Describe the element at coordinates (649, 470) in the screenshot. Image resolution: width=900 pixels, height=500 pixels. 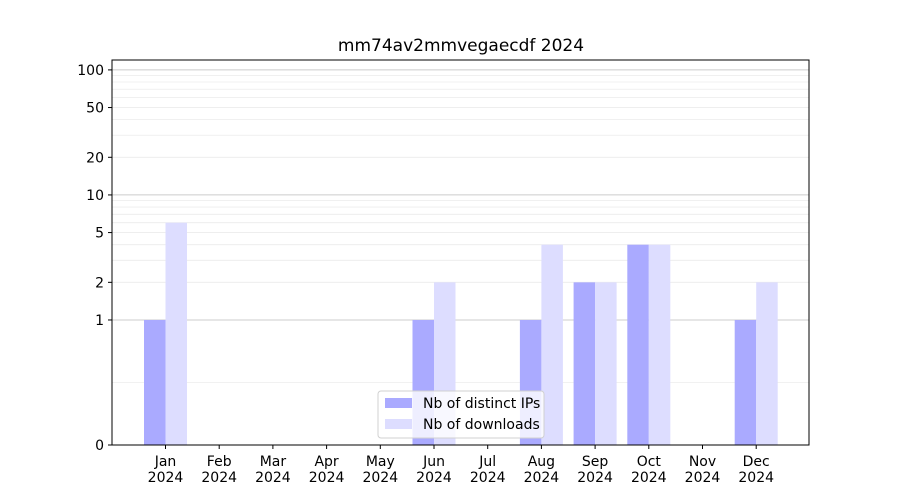
I see `x-tick-label: Oct 2024` at that location.